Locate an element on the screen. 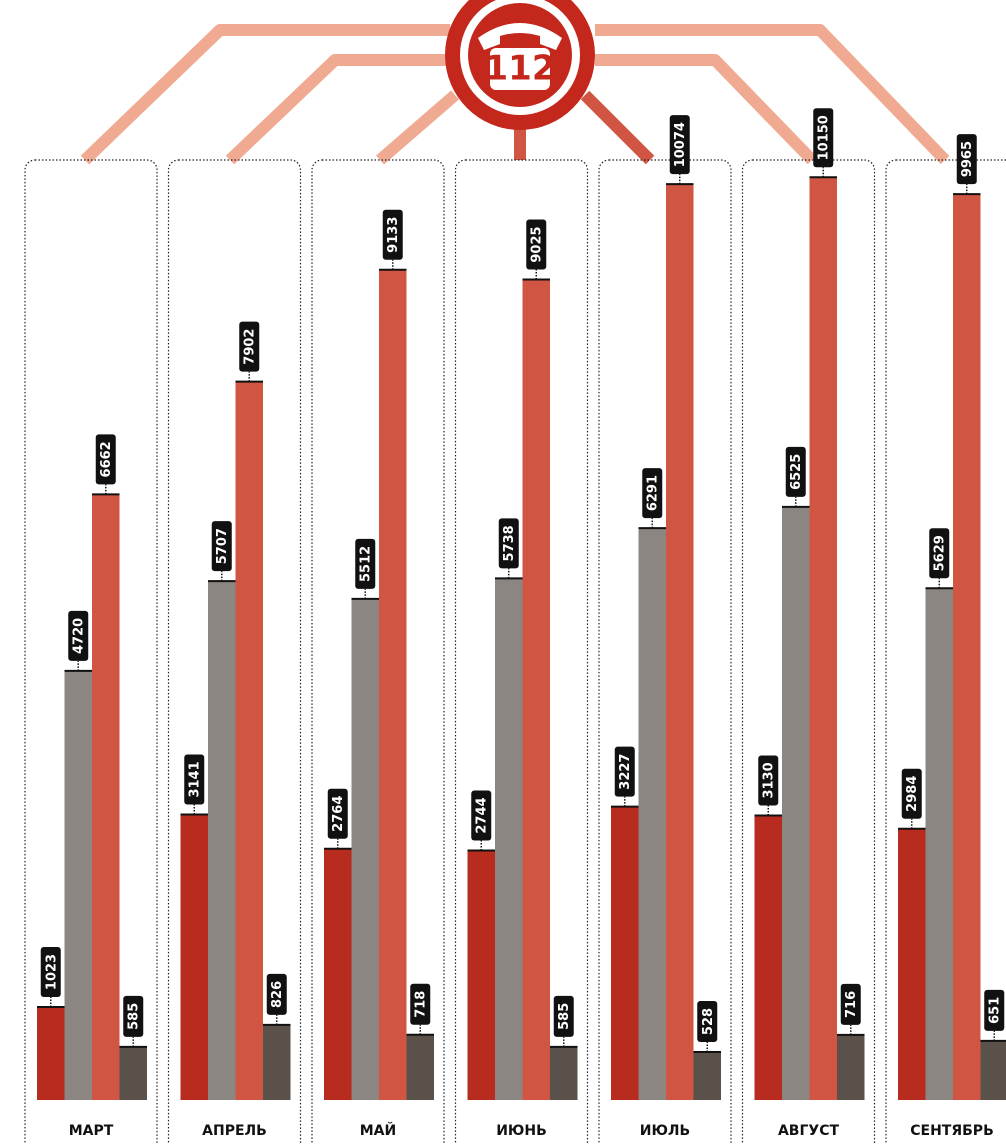  data-label: 718 is located at coordinates (421, 1004).